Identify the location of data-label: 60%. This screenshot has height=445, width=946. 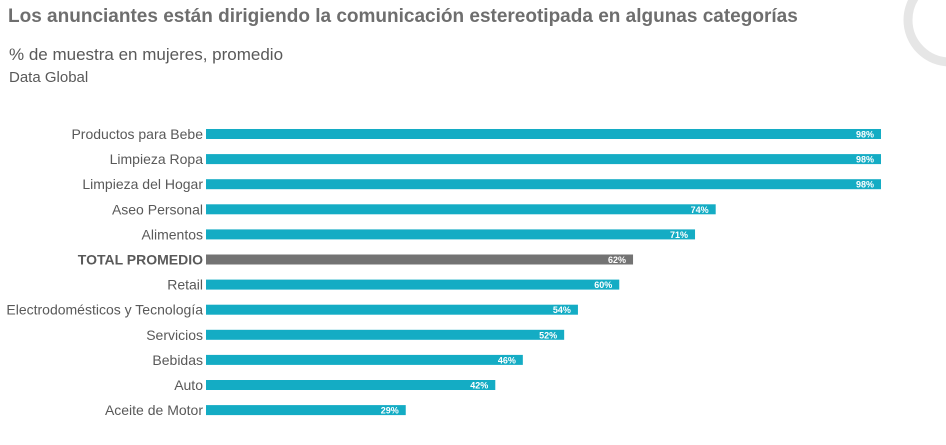
(603, 285).